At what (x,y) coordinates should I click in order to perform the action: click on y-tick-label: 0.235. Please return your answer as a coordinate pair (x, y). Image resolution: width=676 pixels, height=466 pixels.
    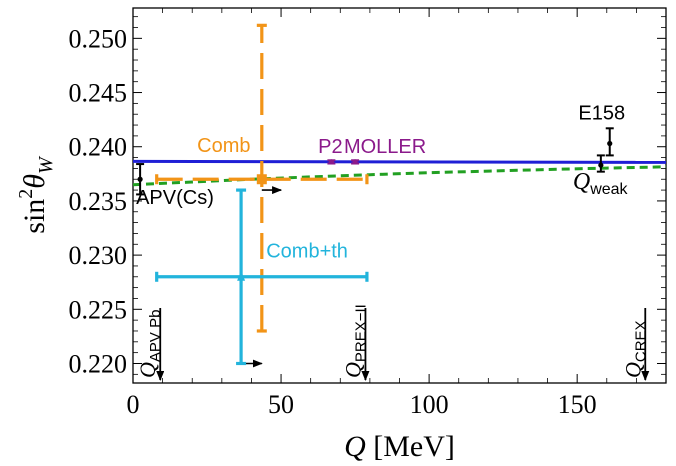
    Looking at the image, I should click on (98, 201).